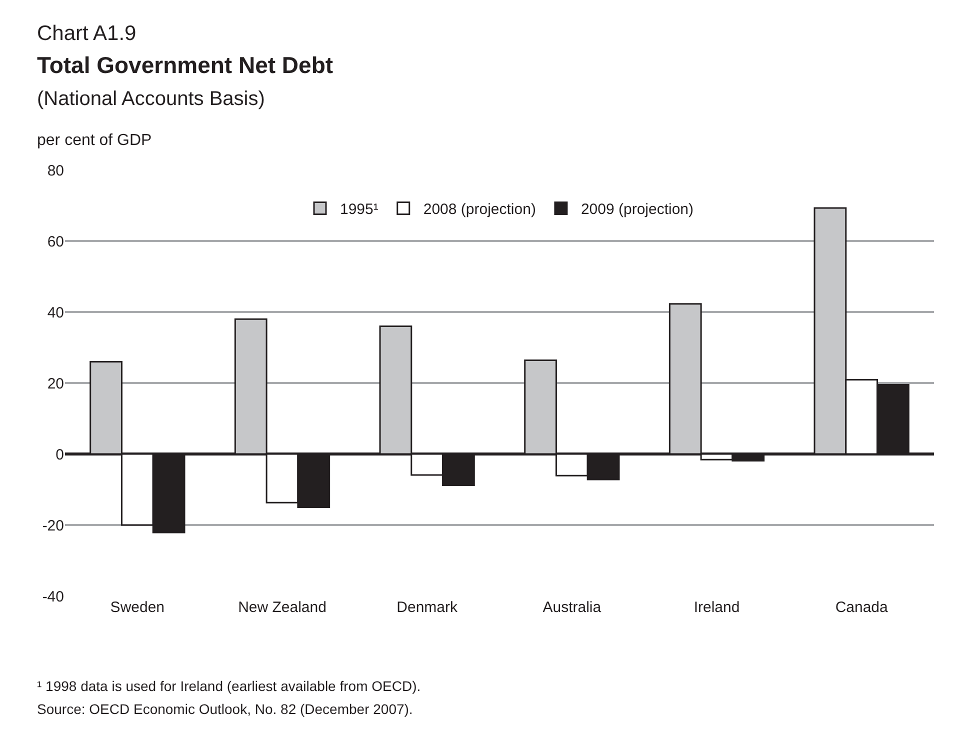 The width and height of the screenshot is (962, 733). I want to click on x-tick-label: New Zealand, so click(282, 607).